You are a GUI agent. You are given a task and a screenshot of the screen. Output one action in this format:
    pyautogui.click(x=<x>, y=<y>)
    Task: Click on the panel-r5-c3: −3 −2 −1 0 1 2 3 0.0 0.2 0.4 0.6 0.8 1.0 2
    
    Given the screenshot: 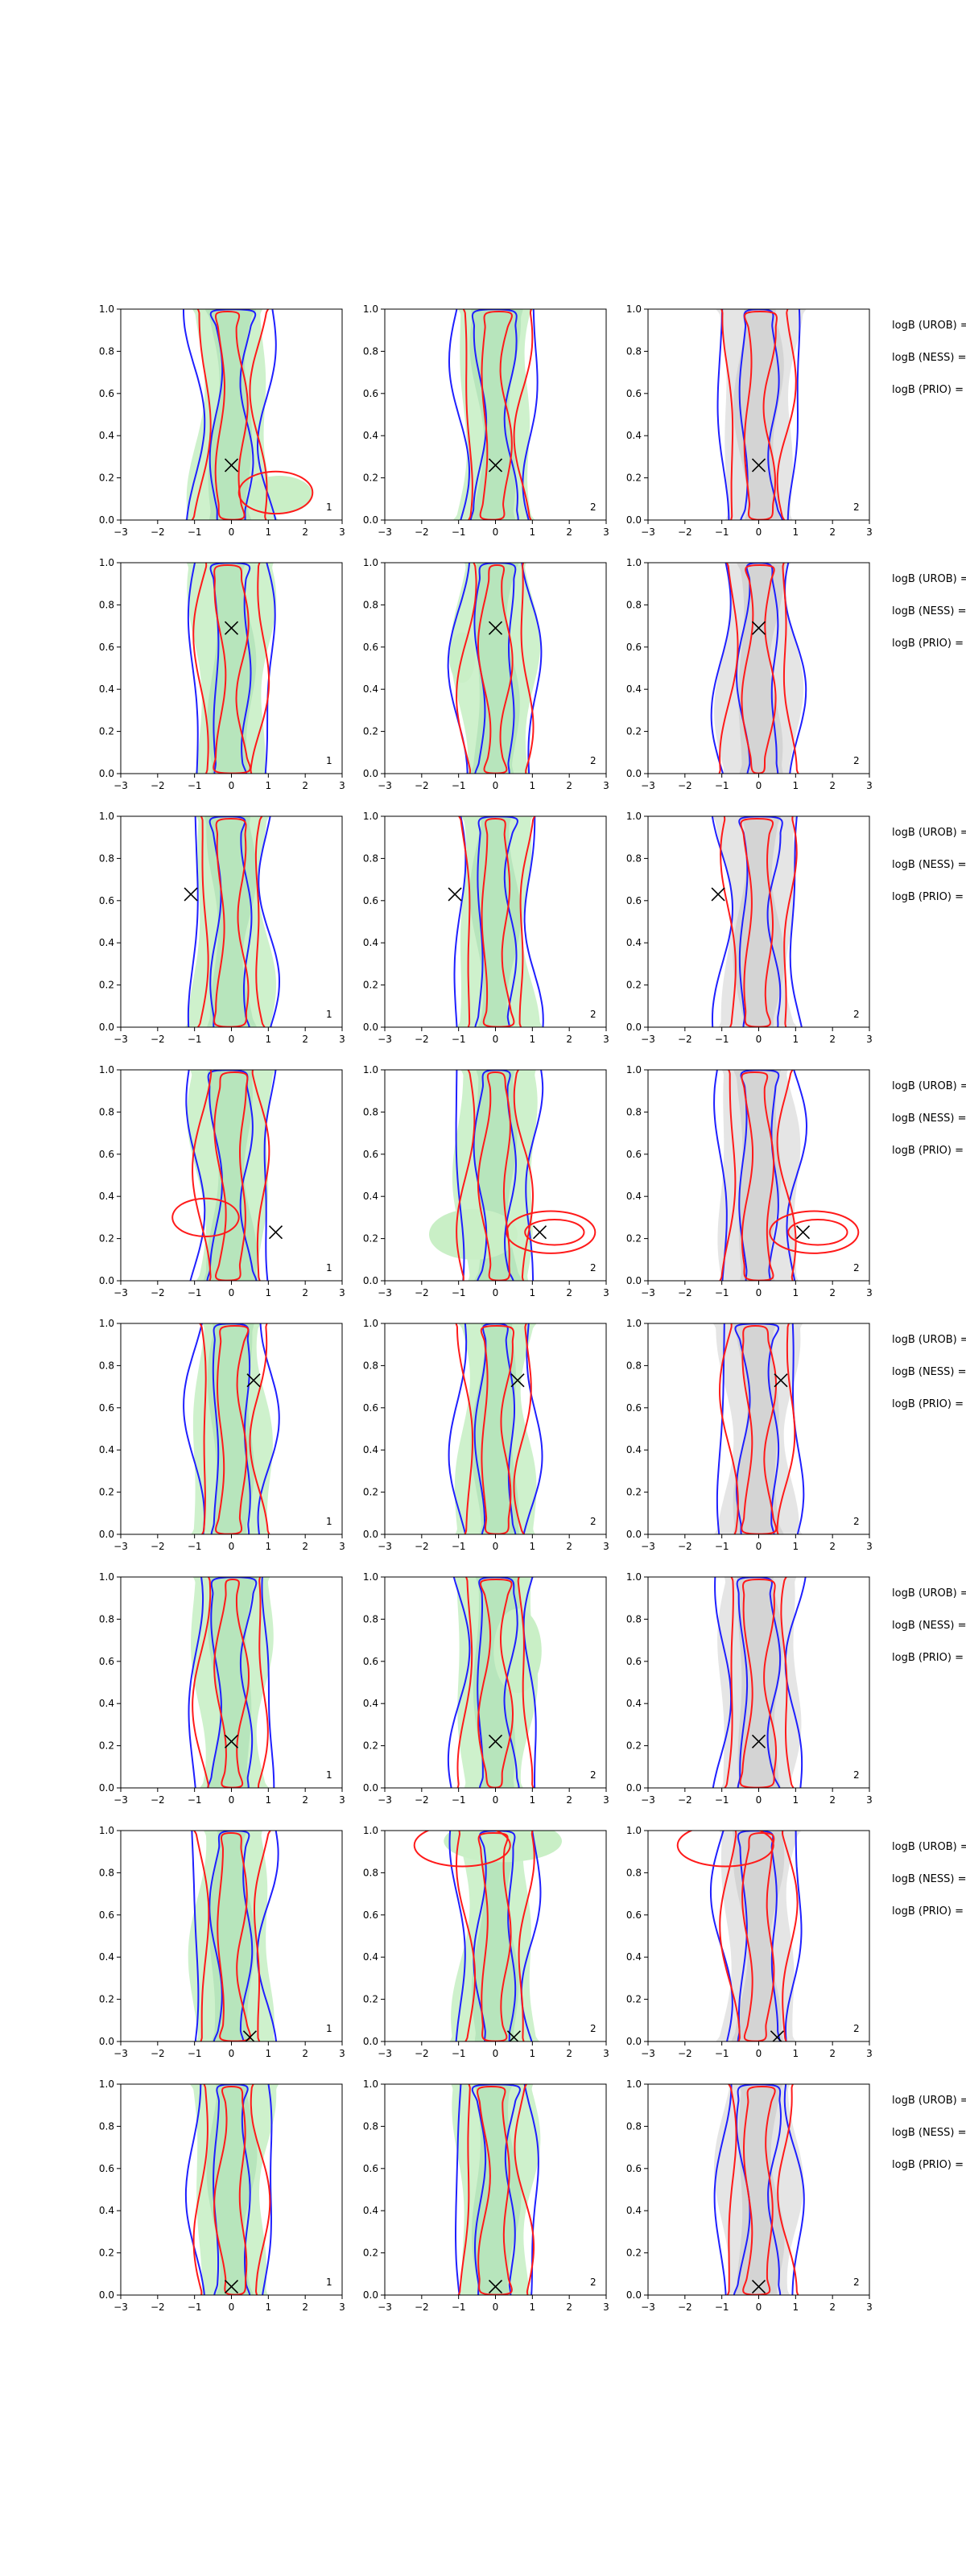 What is the action you would take?
    pyautogui.click(x=749, y=1435)
    